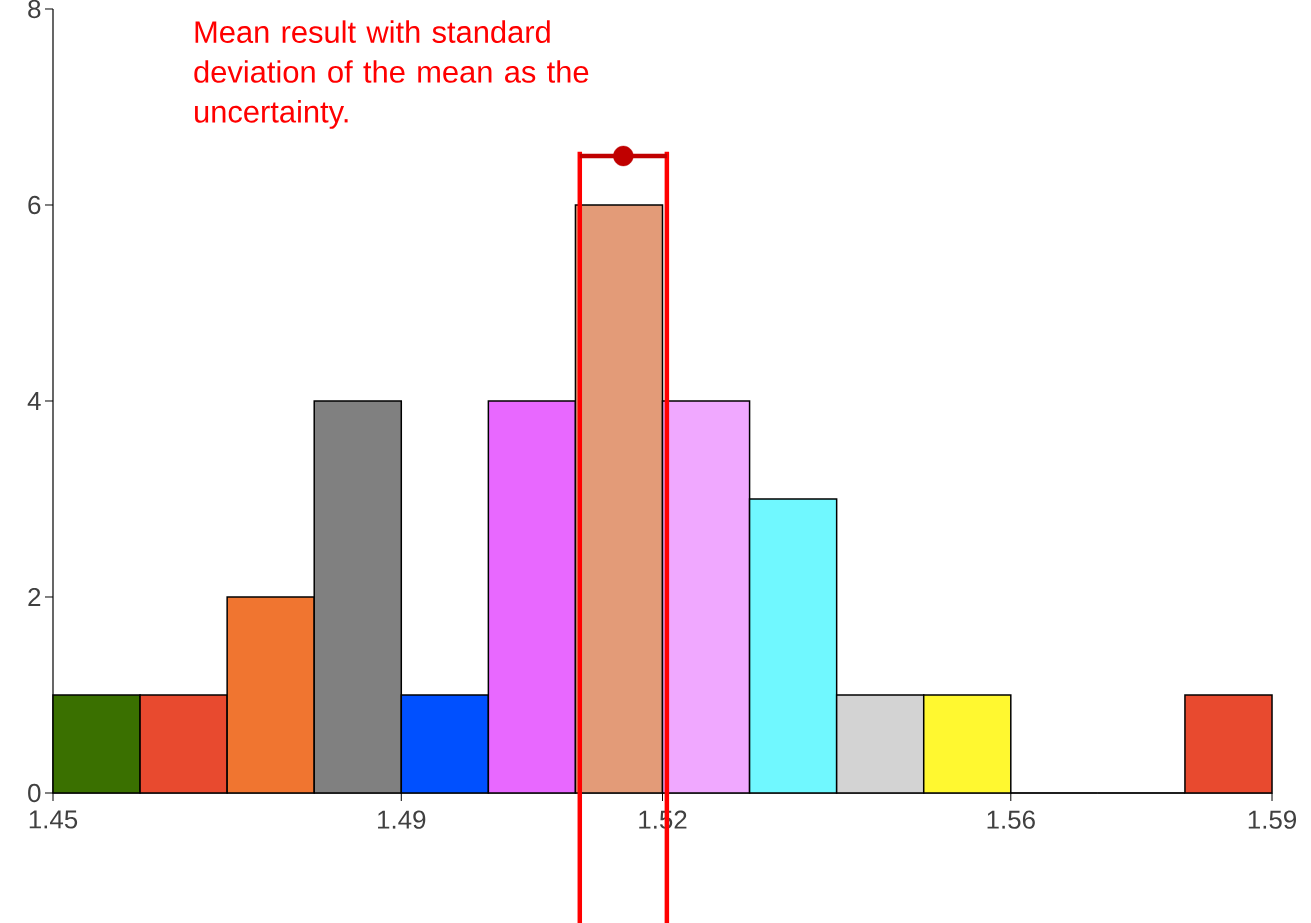 The image size is (1311, 923). What do you see at coordinates (402, 819) in the screenshot?
I see `x-tick-label: 1.49` at bounding box center [402, 819].